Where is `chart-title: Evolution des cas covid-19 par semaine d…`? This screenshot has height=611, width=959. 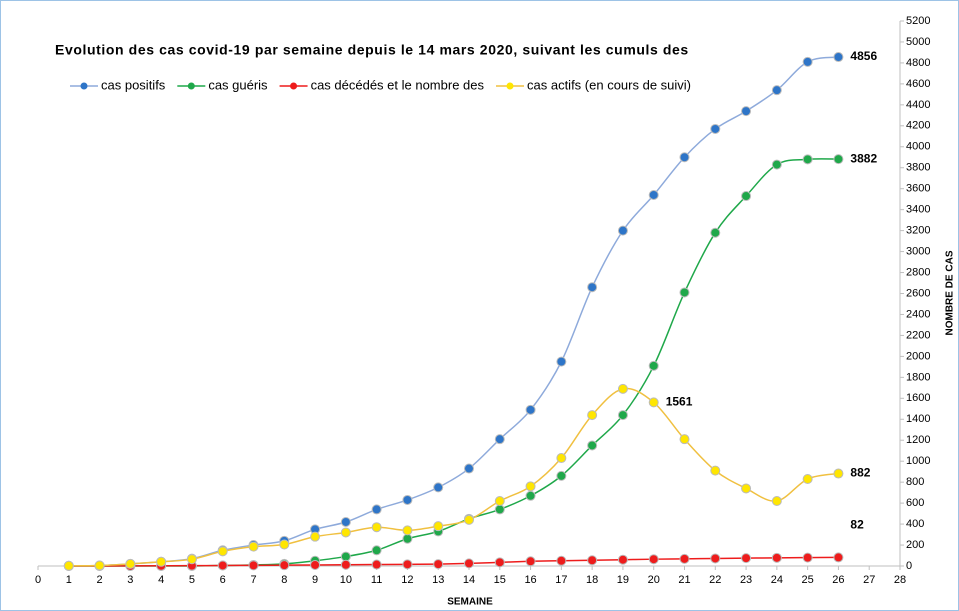
chart-title: Evolution des cas covid-19 par semaine d… is located at coordinates (372, 50).